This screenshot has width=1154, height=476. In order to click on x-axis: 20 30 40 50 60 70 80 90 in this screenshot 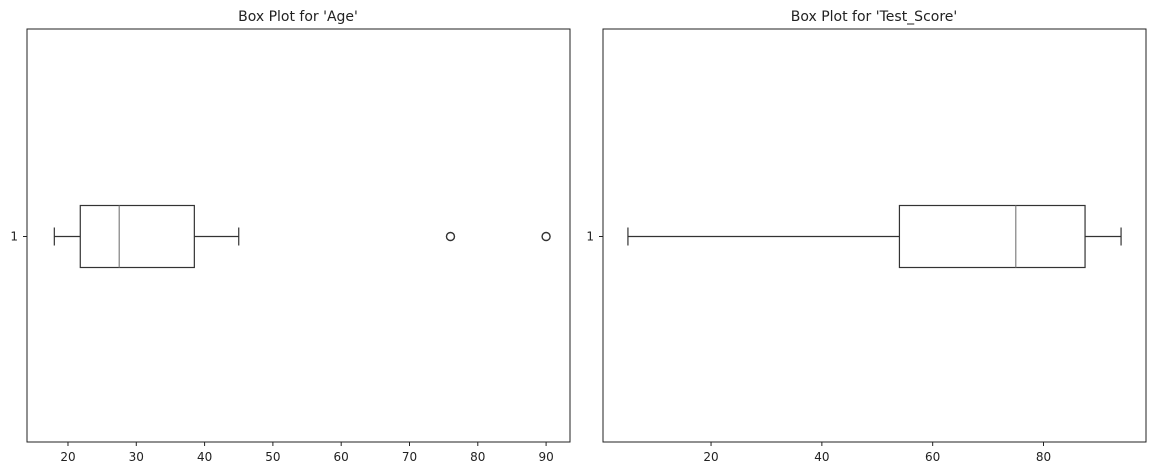, I will do `click(307, 453)`.